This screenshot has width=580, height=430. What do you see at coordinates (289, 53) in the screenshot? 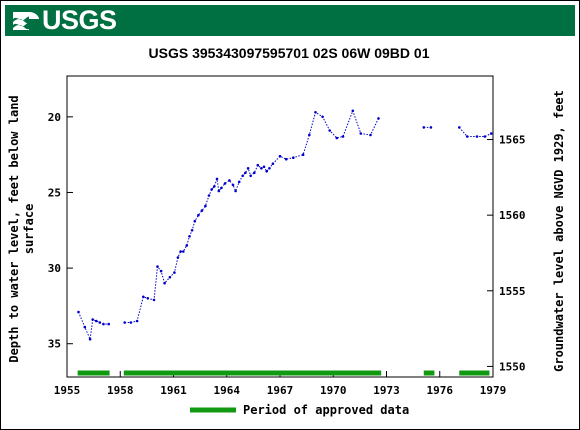
I see `chart-title: USGS 395343097595701 02S 06W 09BD 01` at bounding box center [289, 53].